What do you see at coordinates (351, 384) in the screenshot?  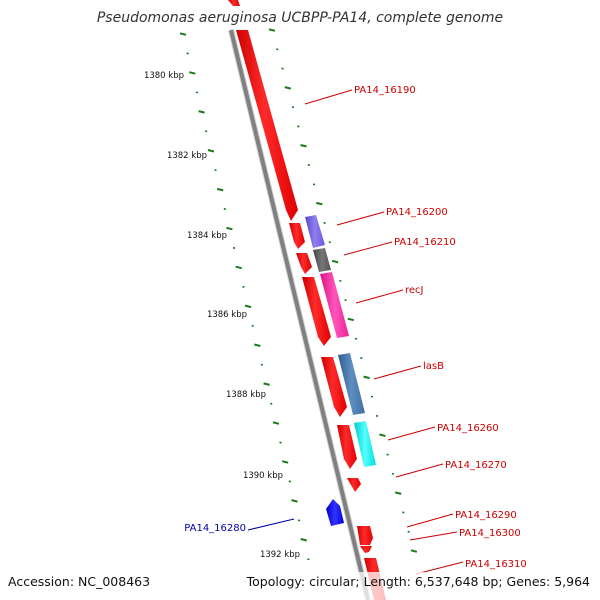 I see `gene-feature-steelblue` at bounding box center [351, 384].